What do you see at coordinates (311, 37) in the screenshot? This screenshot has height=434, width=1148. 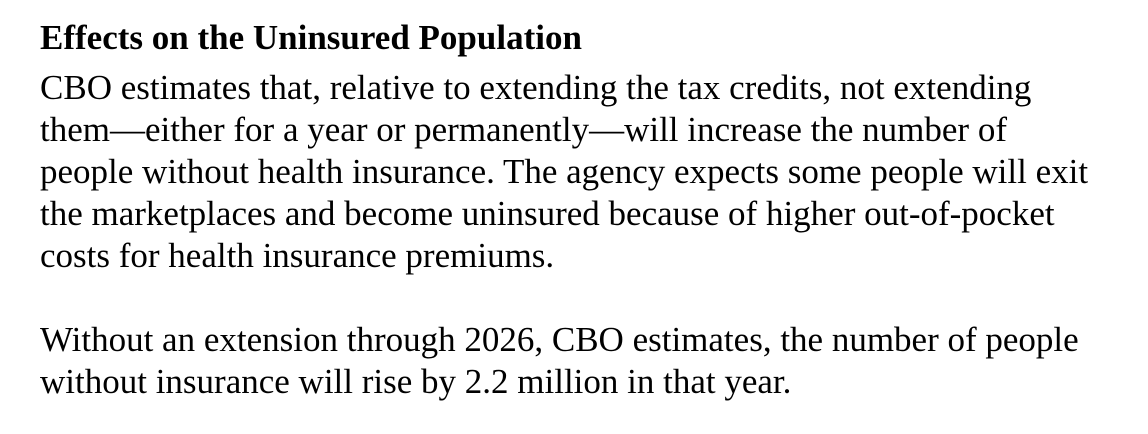 I see `section-heading: Effects on the Uninsured Population` at bounding box center [311, 37].